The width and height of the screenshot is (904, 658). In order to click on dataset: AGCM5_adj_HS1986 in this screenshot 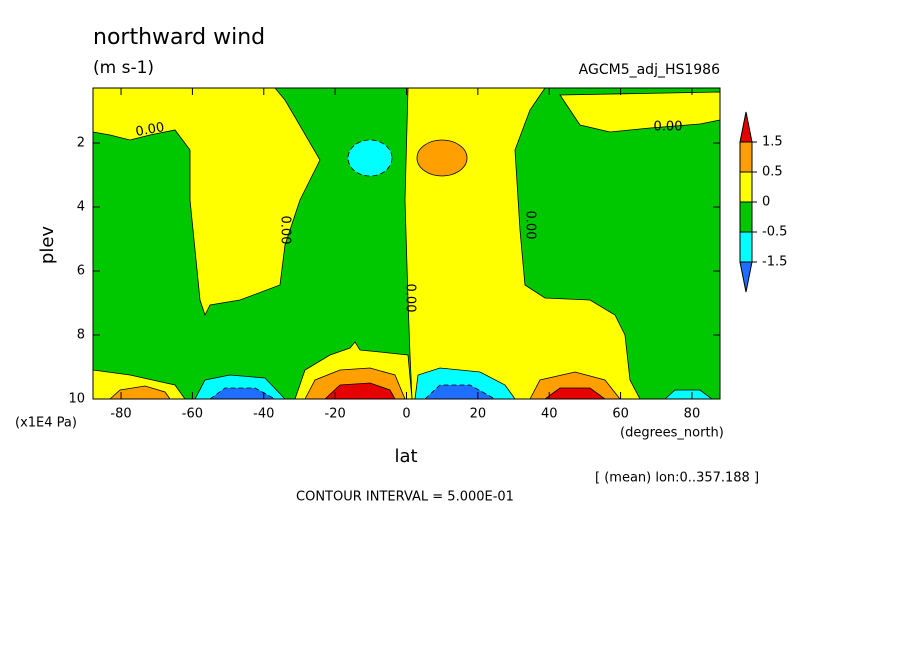, I will do `click(649, 70)`.